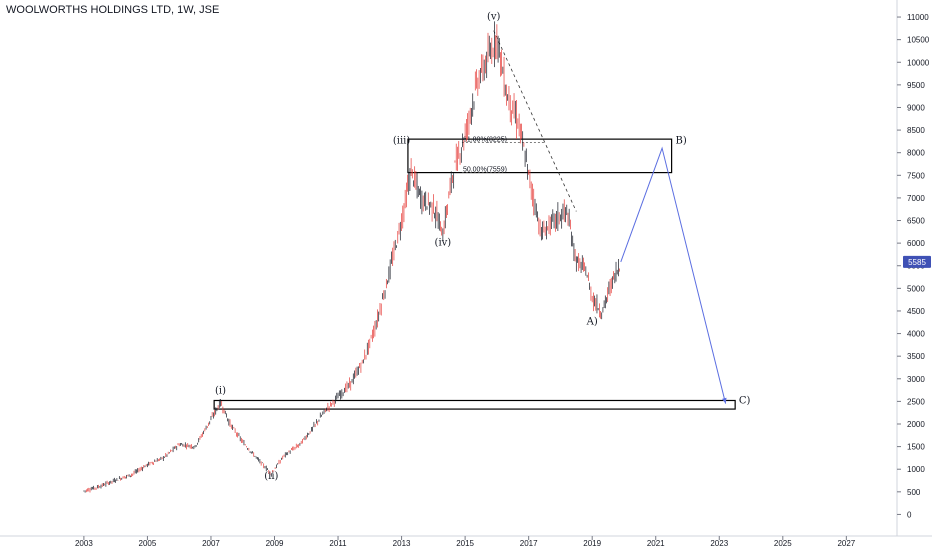 This screenshot has height=550, width=932. Describe the element at coordinates (338, 543) in the screenshot. I see `time-tick-label: 2011` at that location.